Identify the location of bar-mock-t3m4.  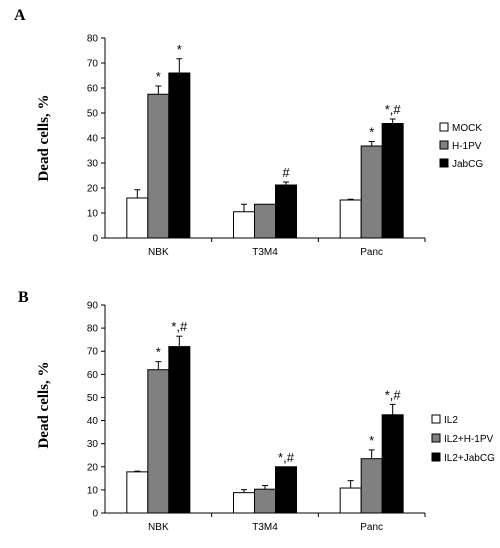
(244, 225).